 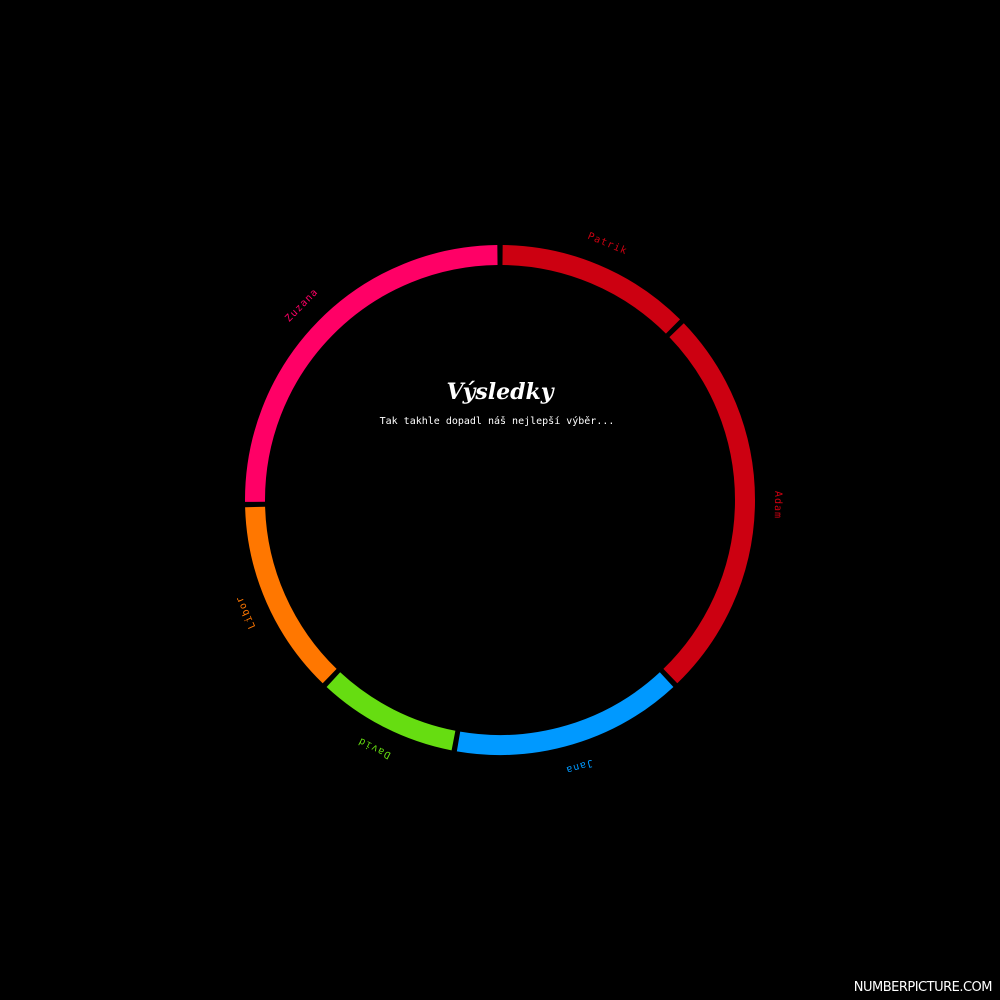 What do you see at coordinates (591, 289) in the screenshot?
I see `ring-segment-patrik` at bounding box center [591, 289].